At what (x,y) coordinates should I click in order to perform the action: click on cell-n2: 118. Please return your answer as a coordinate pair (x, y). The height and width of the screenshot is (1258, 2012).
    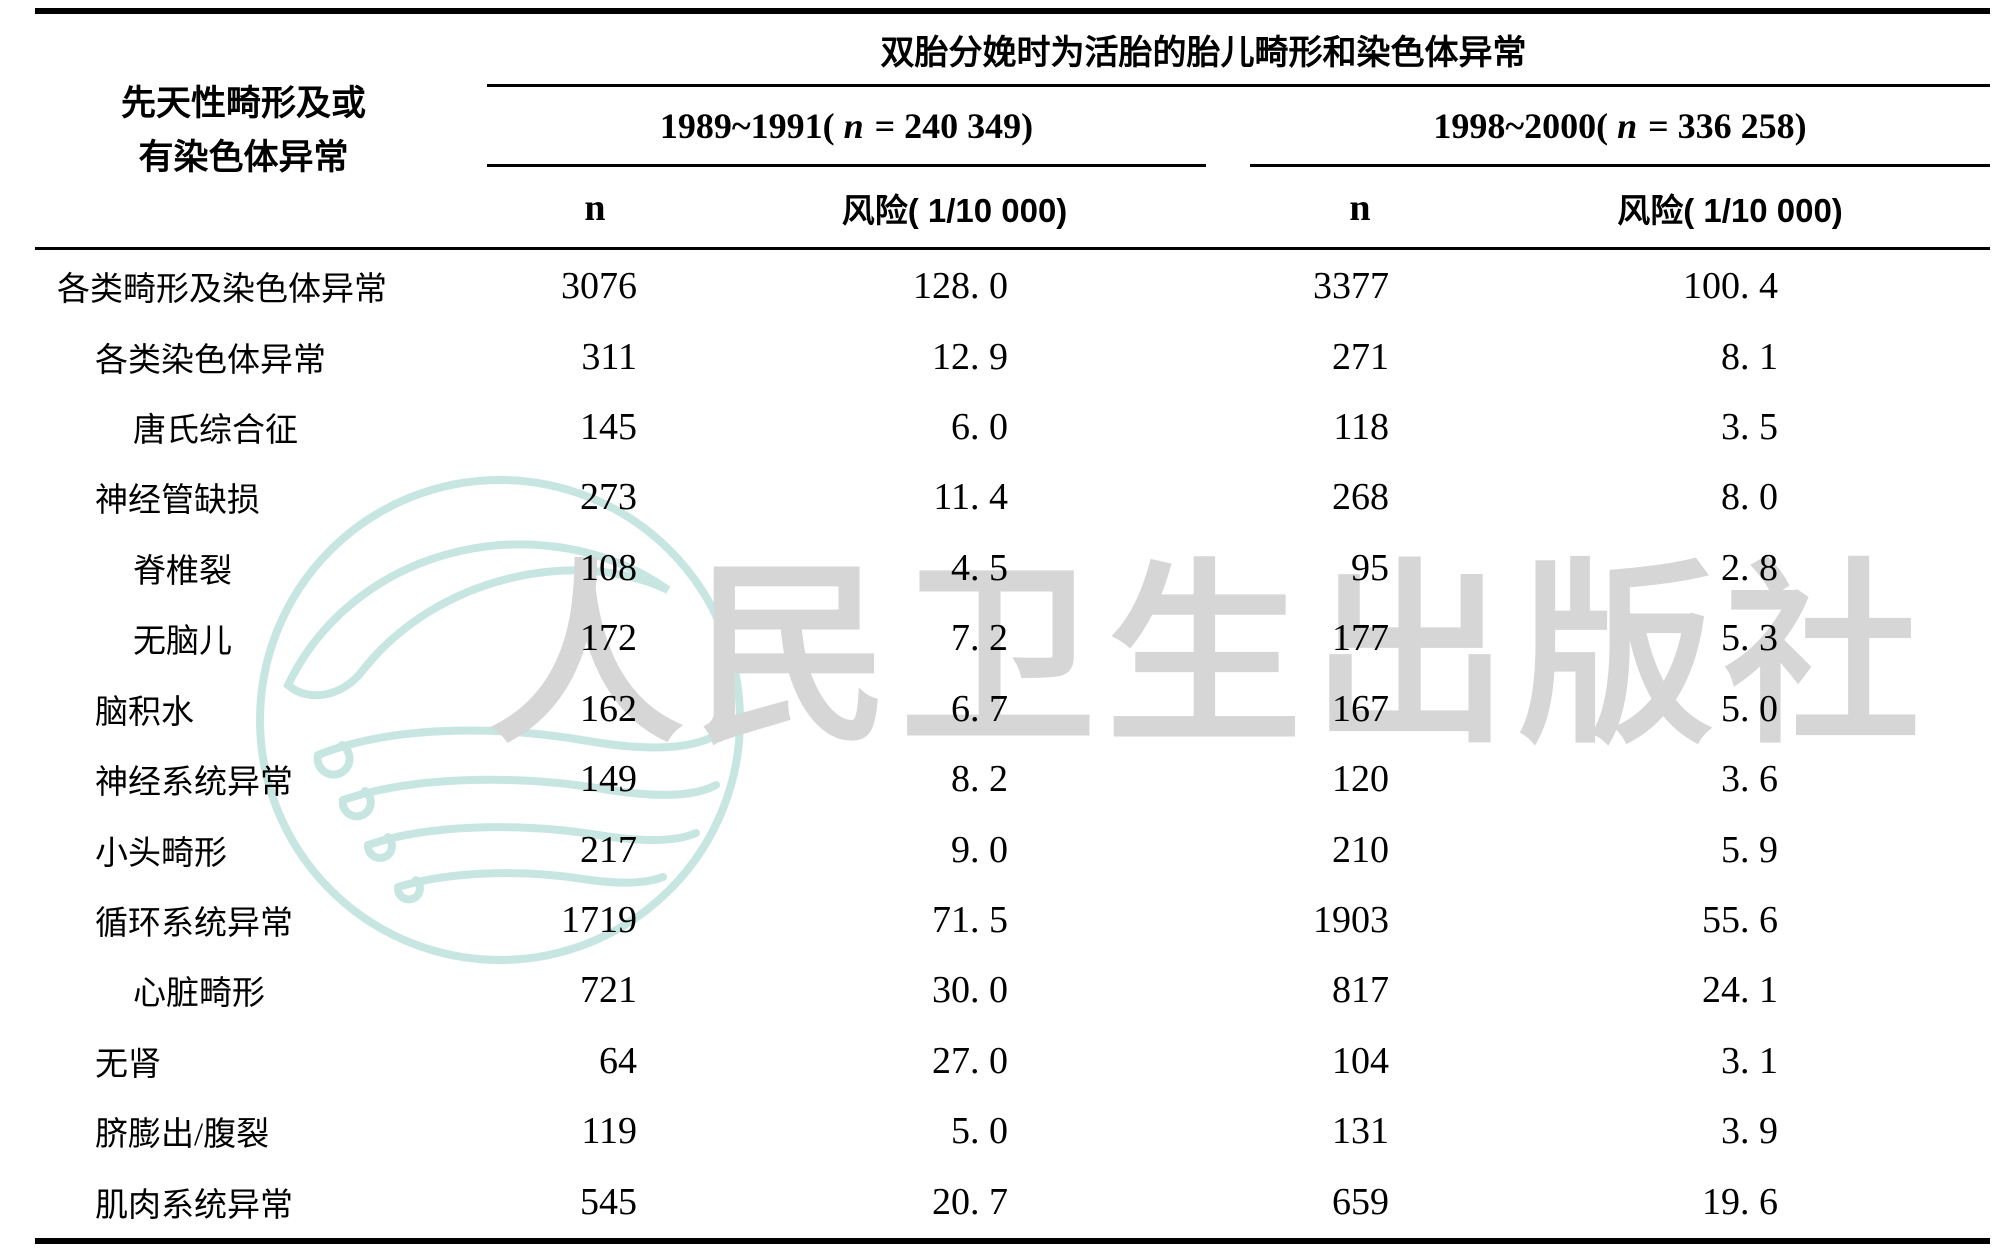
    Looking at the image, I should click on (1361, 427).